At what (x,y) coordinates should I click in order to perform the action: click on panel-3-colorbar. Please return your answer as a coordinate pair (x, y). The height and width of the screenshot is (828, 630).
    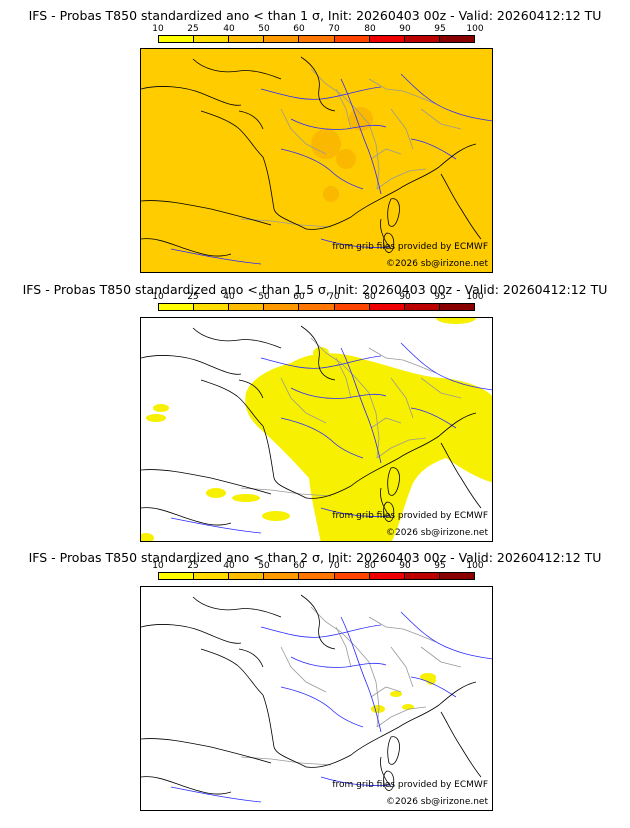
    Looking at the image, I should click on (316, 576).